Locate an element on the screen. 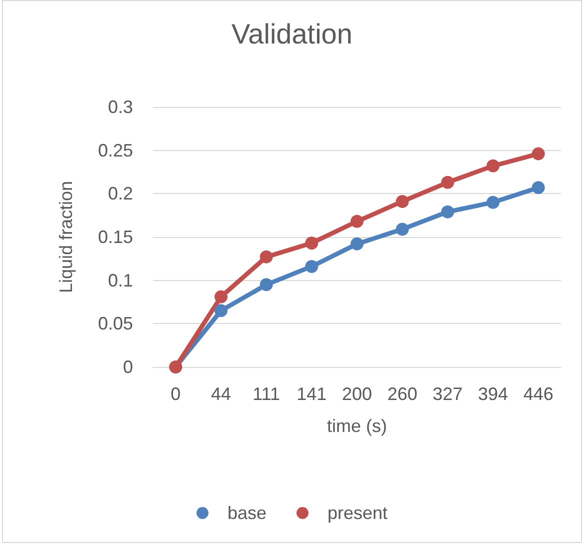  x-tick-label: 0 is located at coordinates (175, 394).